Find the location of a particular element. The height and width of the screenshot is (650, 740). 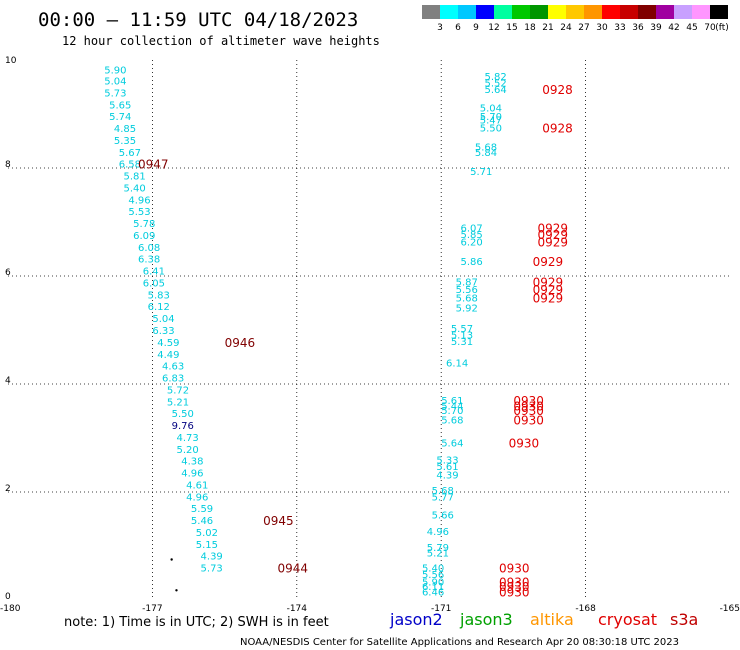

wave-height-value: 5.15 is located at coordinates (207, 545).